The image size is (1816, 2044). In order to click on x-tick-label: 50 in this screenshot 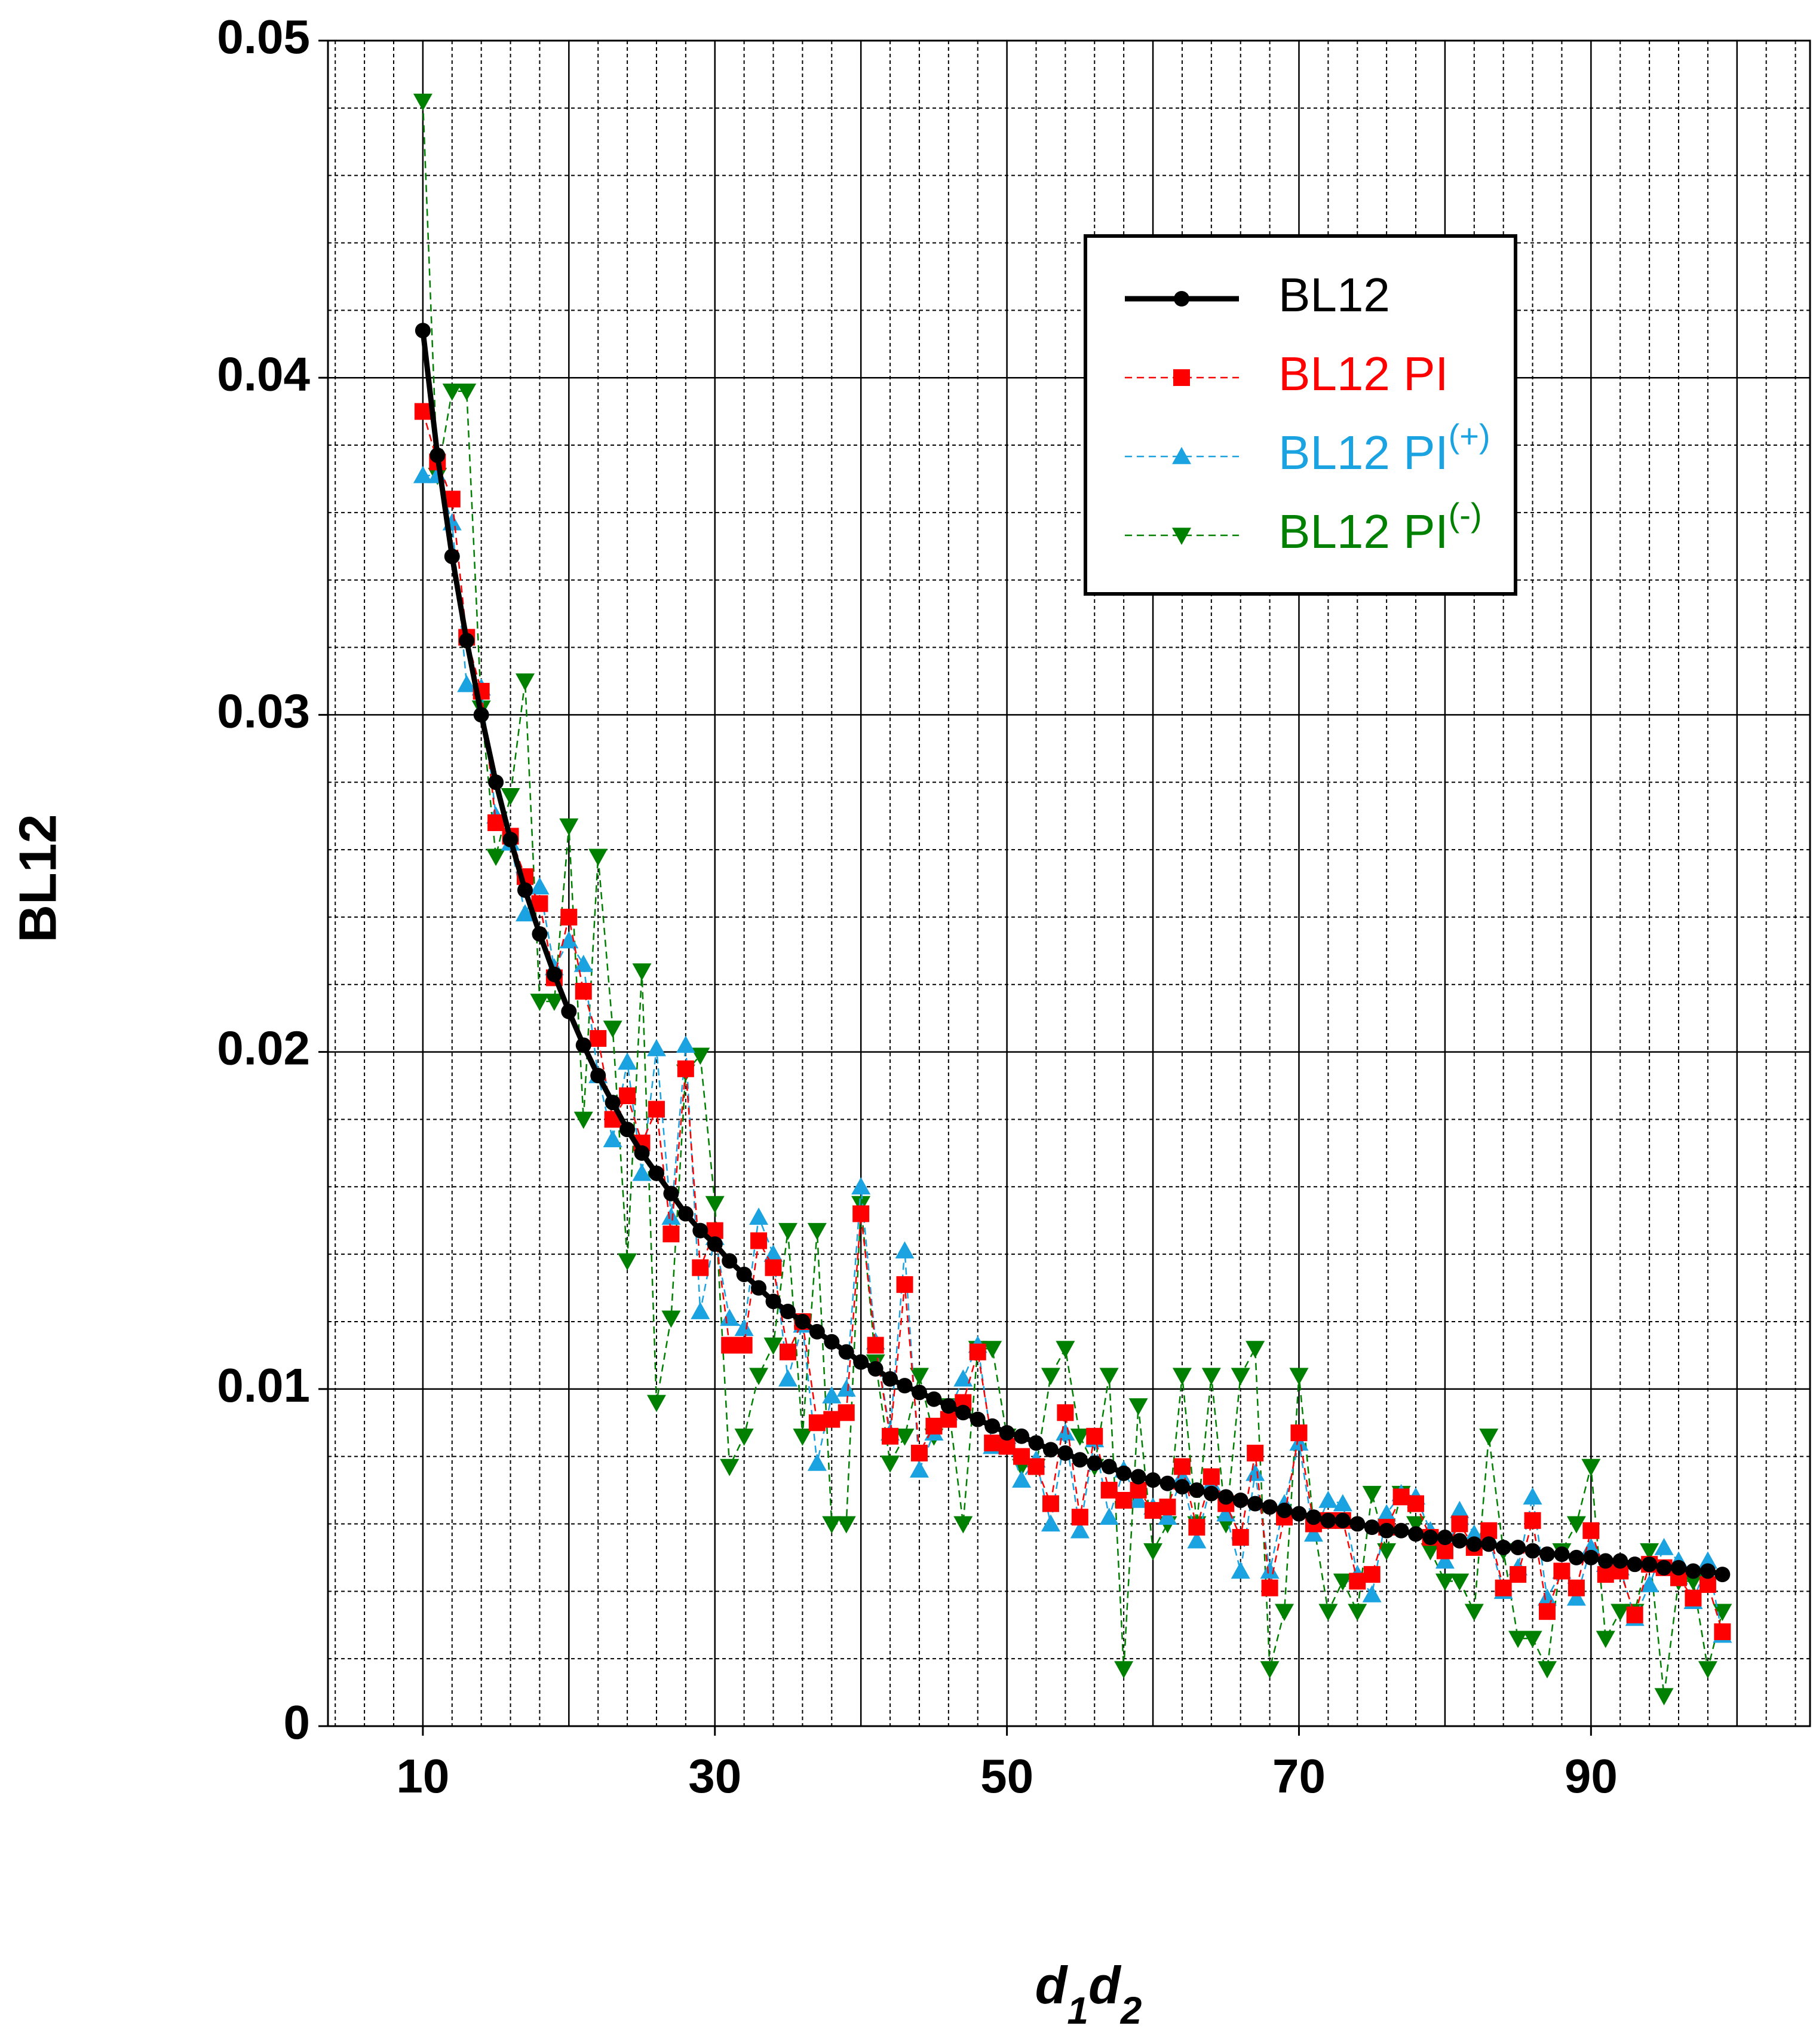, I will do `click(1006, 1776)`.